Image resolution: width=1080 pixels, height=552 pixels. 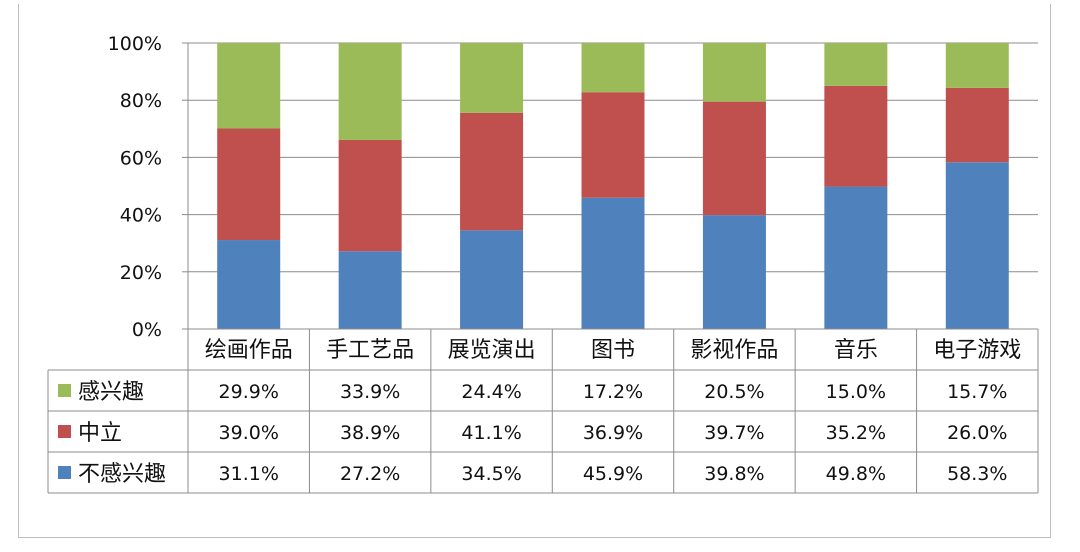 What do you see at coordinates (492, 78) in the screenshot?
I see `bar-感兴趣-展览演出` at bounding box center [492, 78].